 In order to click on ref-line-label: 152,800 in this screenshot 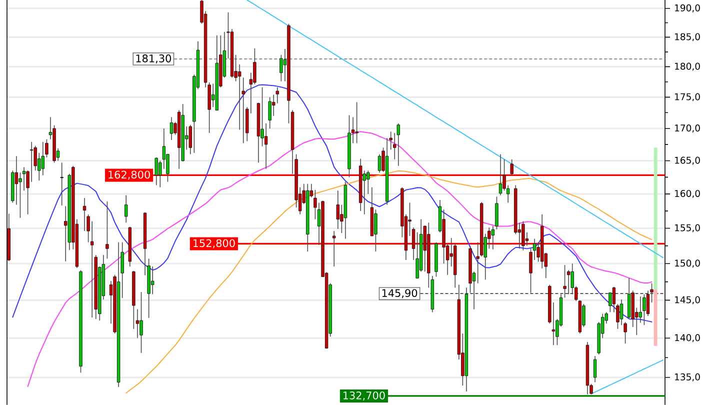, I will do `click(214, 243)`.